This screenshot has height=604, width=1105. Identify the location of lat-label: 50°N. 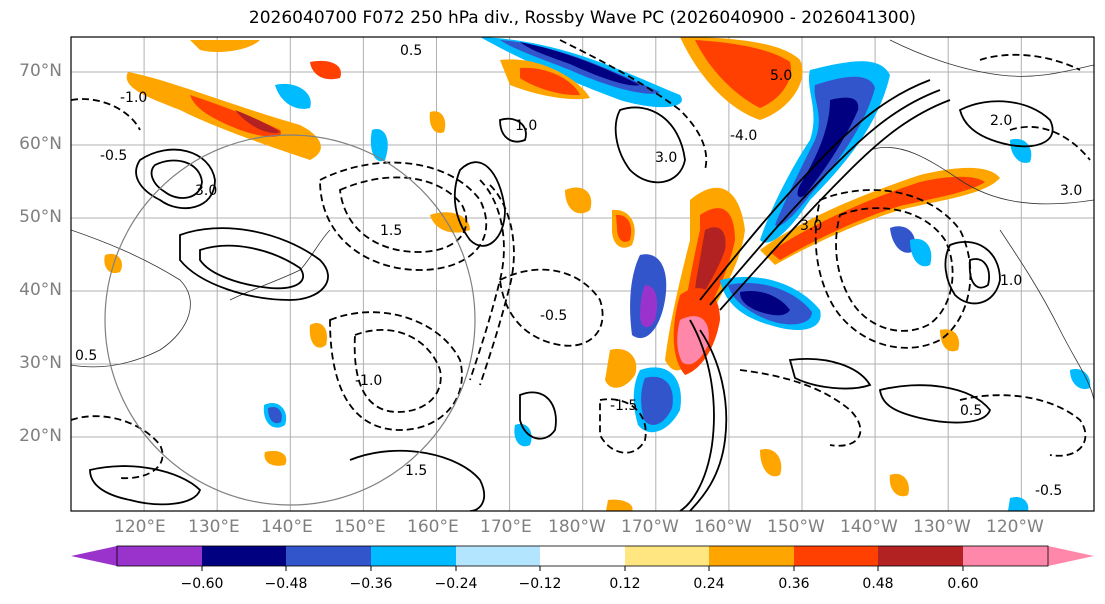
(40, 217).